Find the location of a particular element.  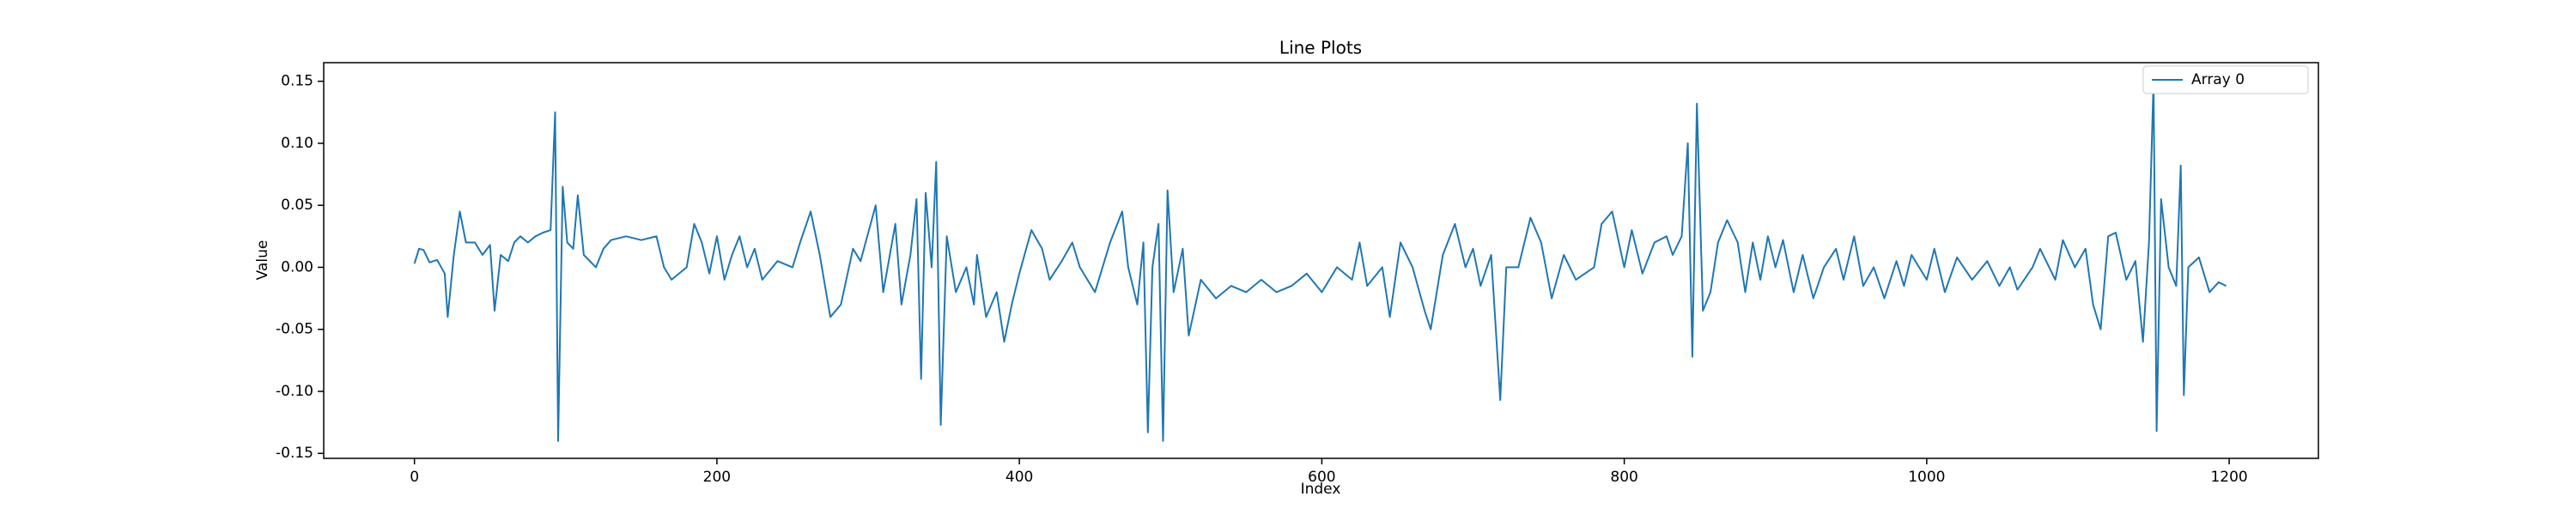

x-tick-label: 600 is located at coordinates (1321, 477).